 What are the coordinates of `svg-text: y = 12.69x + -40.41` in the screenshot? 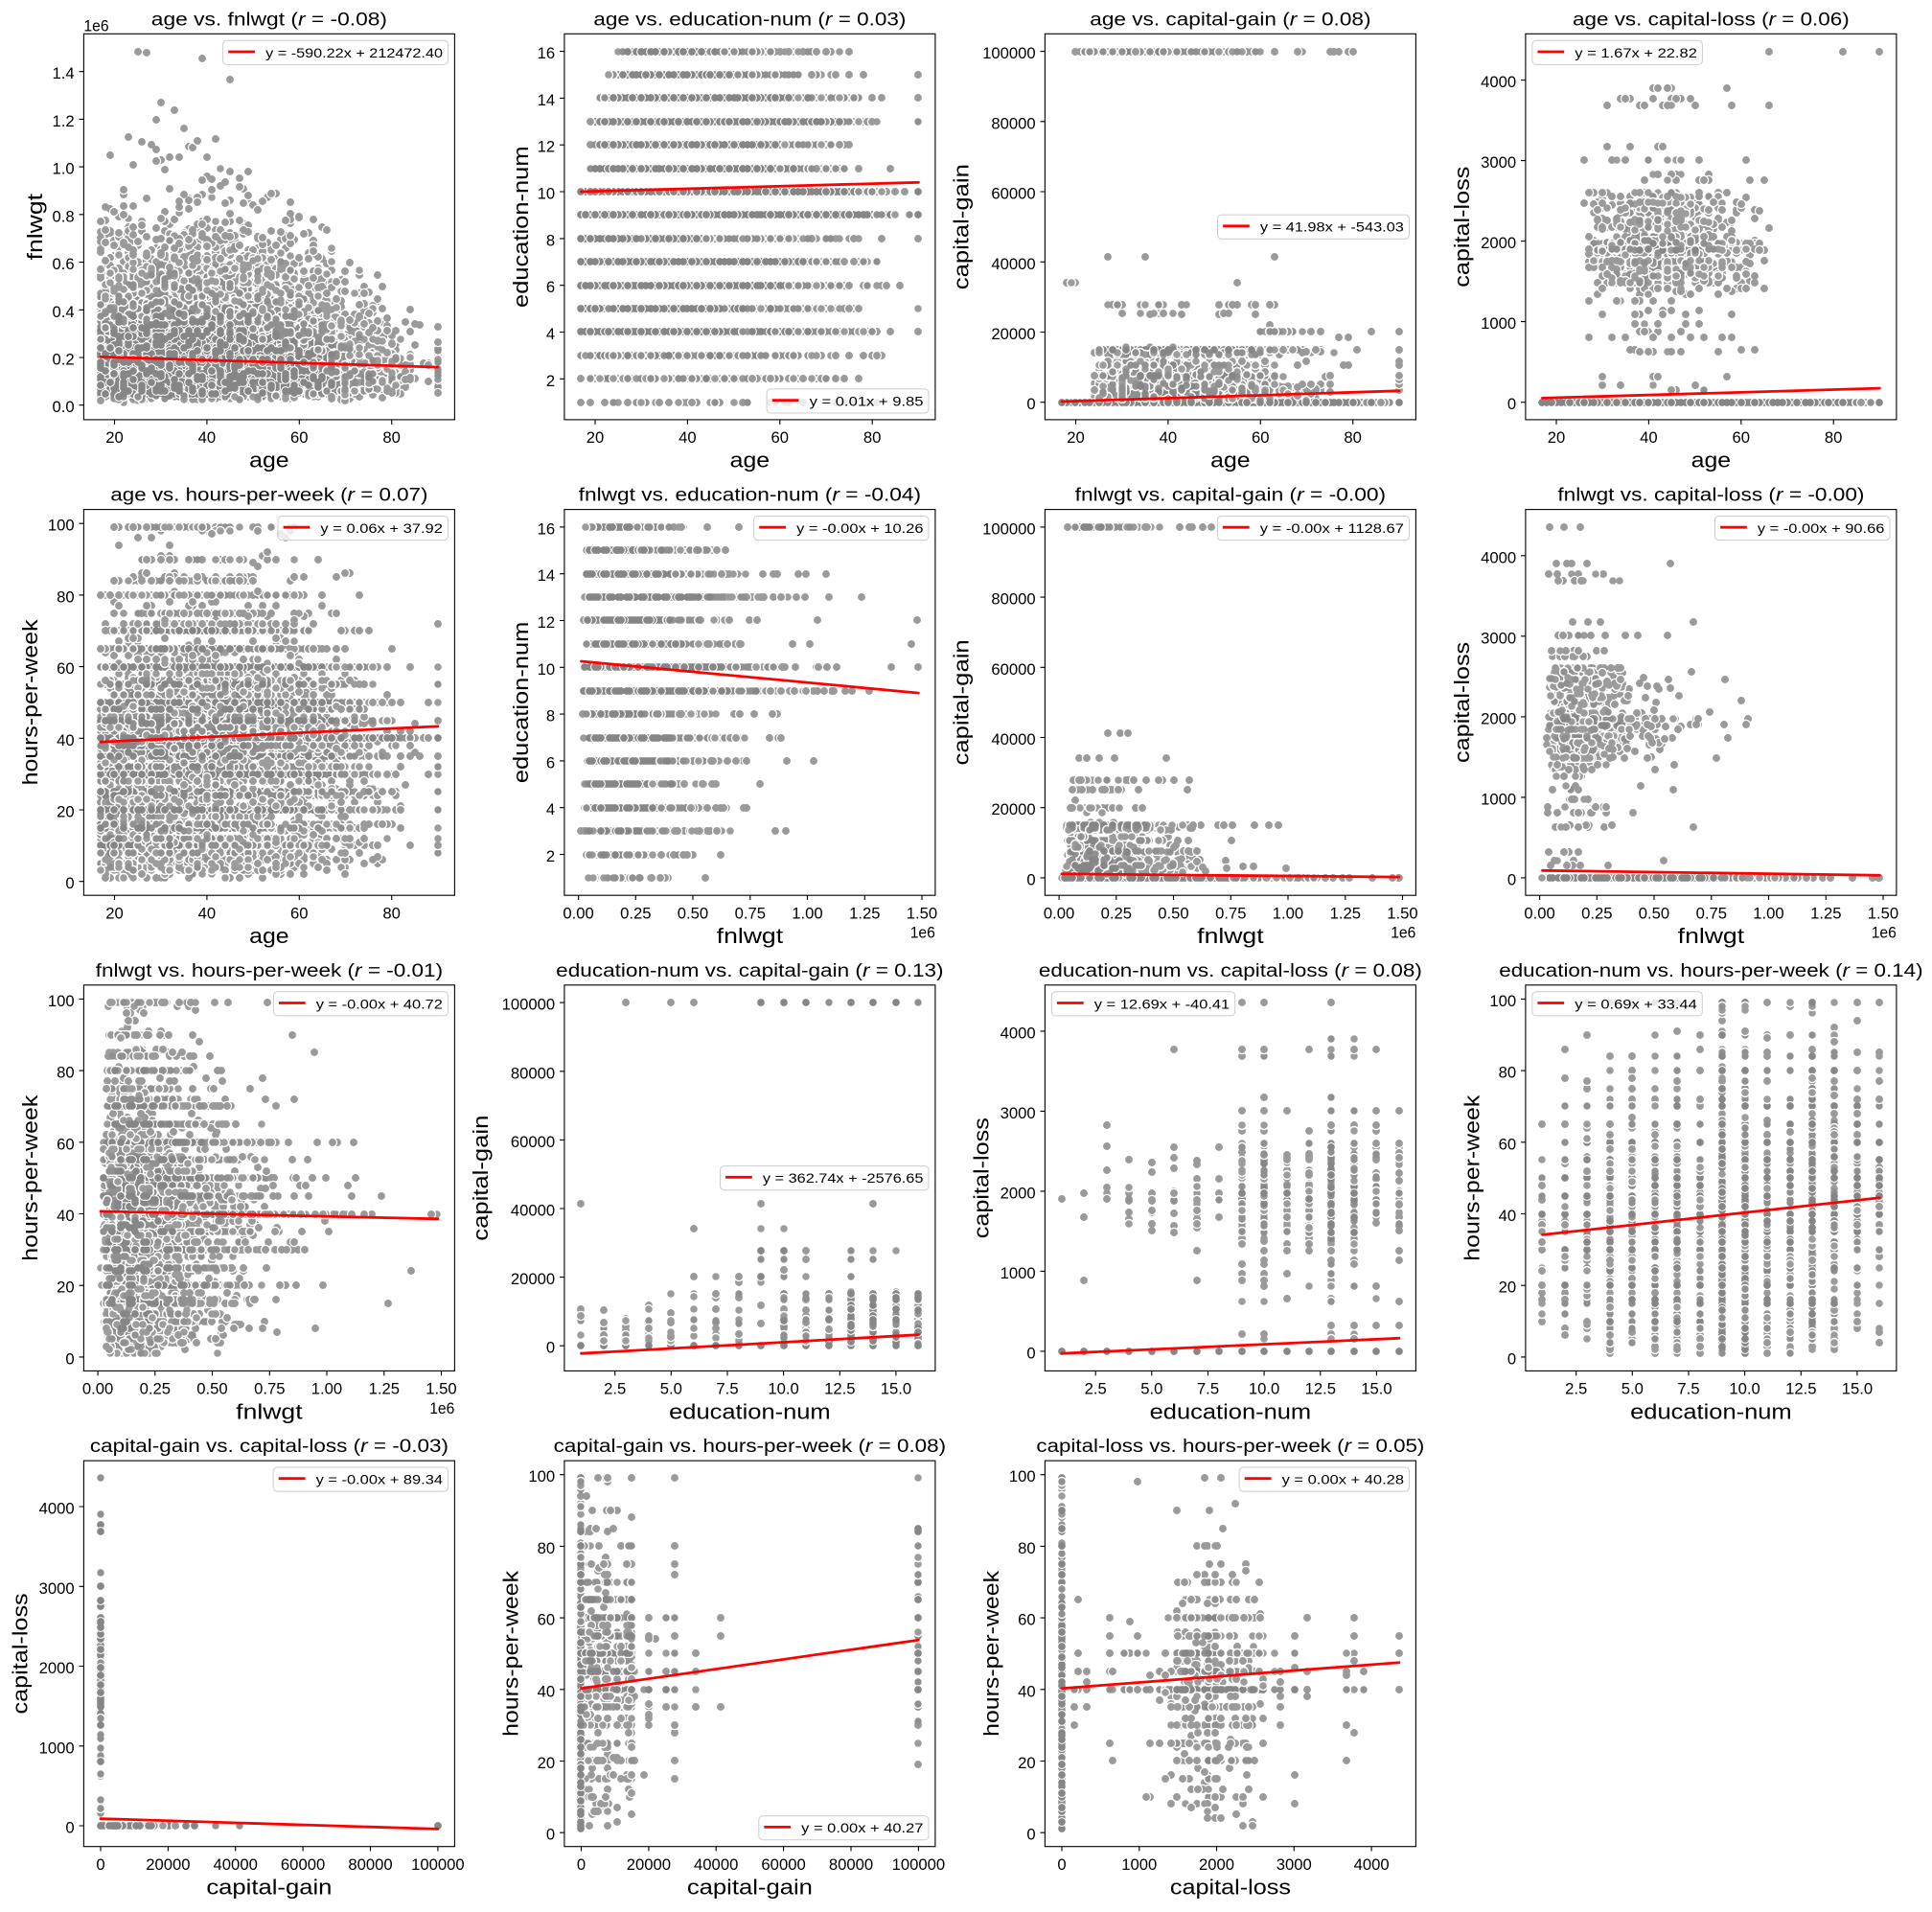 It's located at (1162, 1003).